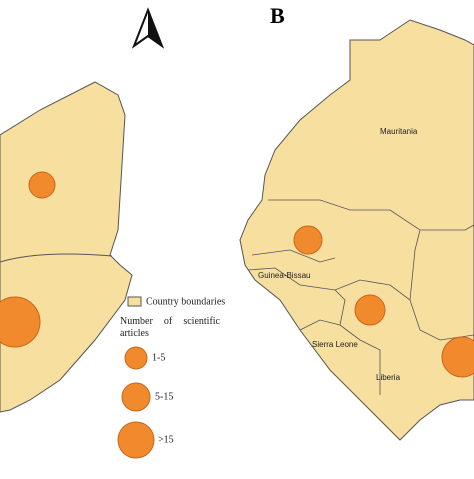 The image size is (474, 479). I want to click on border, so click(56, 258).